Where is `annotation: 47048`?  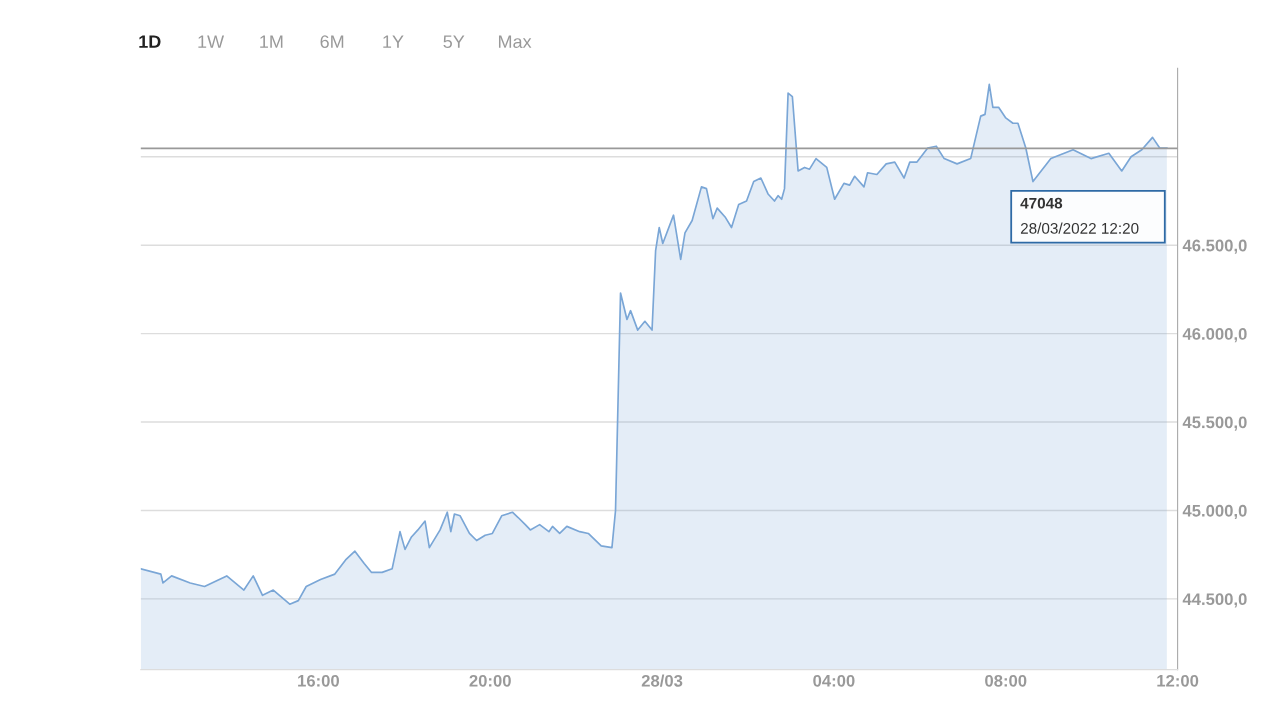
annotation: 47048 is located at coordinates (1041, 203).